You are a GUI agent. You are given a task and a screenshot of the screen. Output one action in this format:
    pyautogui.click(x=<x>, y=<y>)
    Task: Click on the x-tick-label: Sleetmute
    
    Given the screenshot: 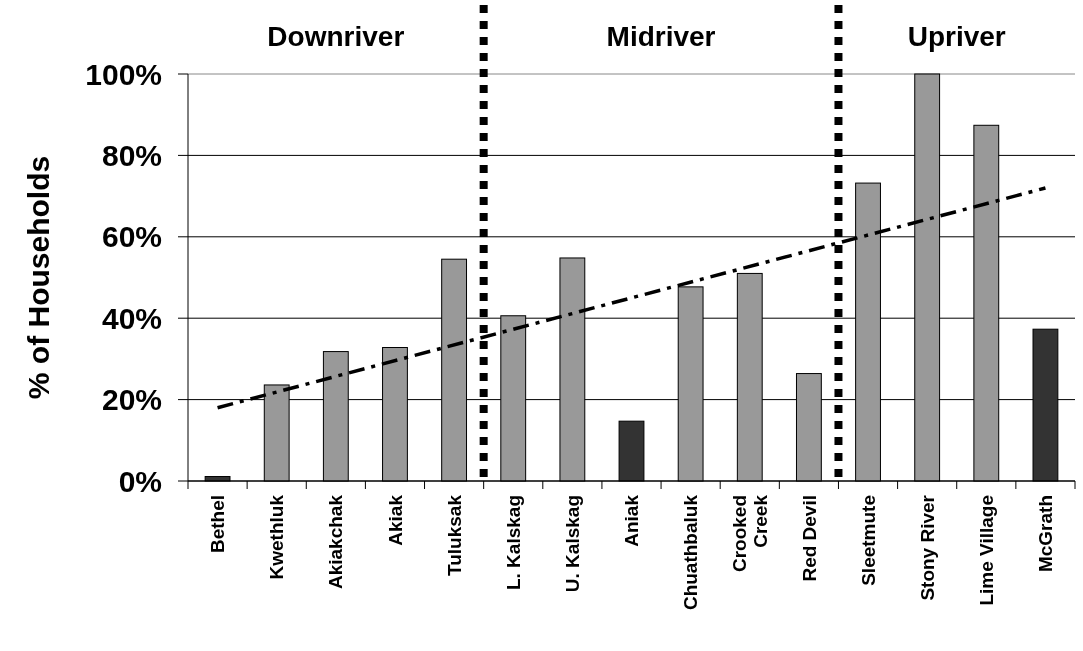 What is the action you would take?
    pyautogui.click(x=868, y=540)
    